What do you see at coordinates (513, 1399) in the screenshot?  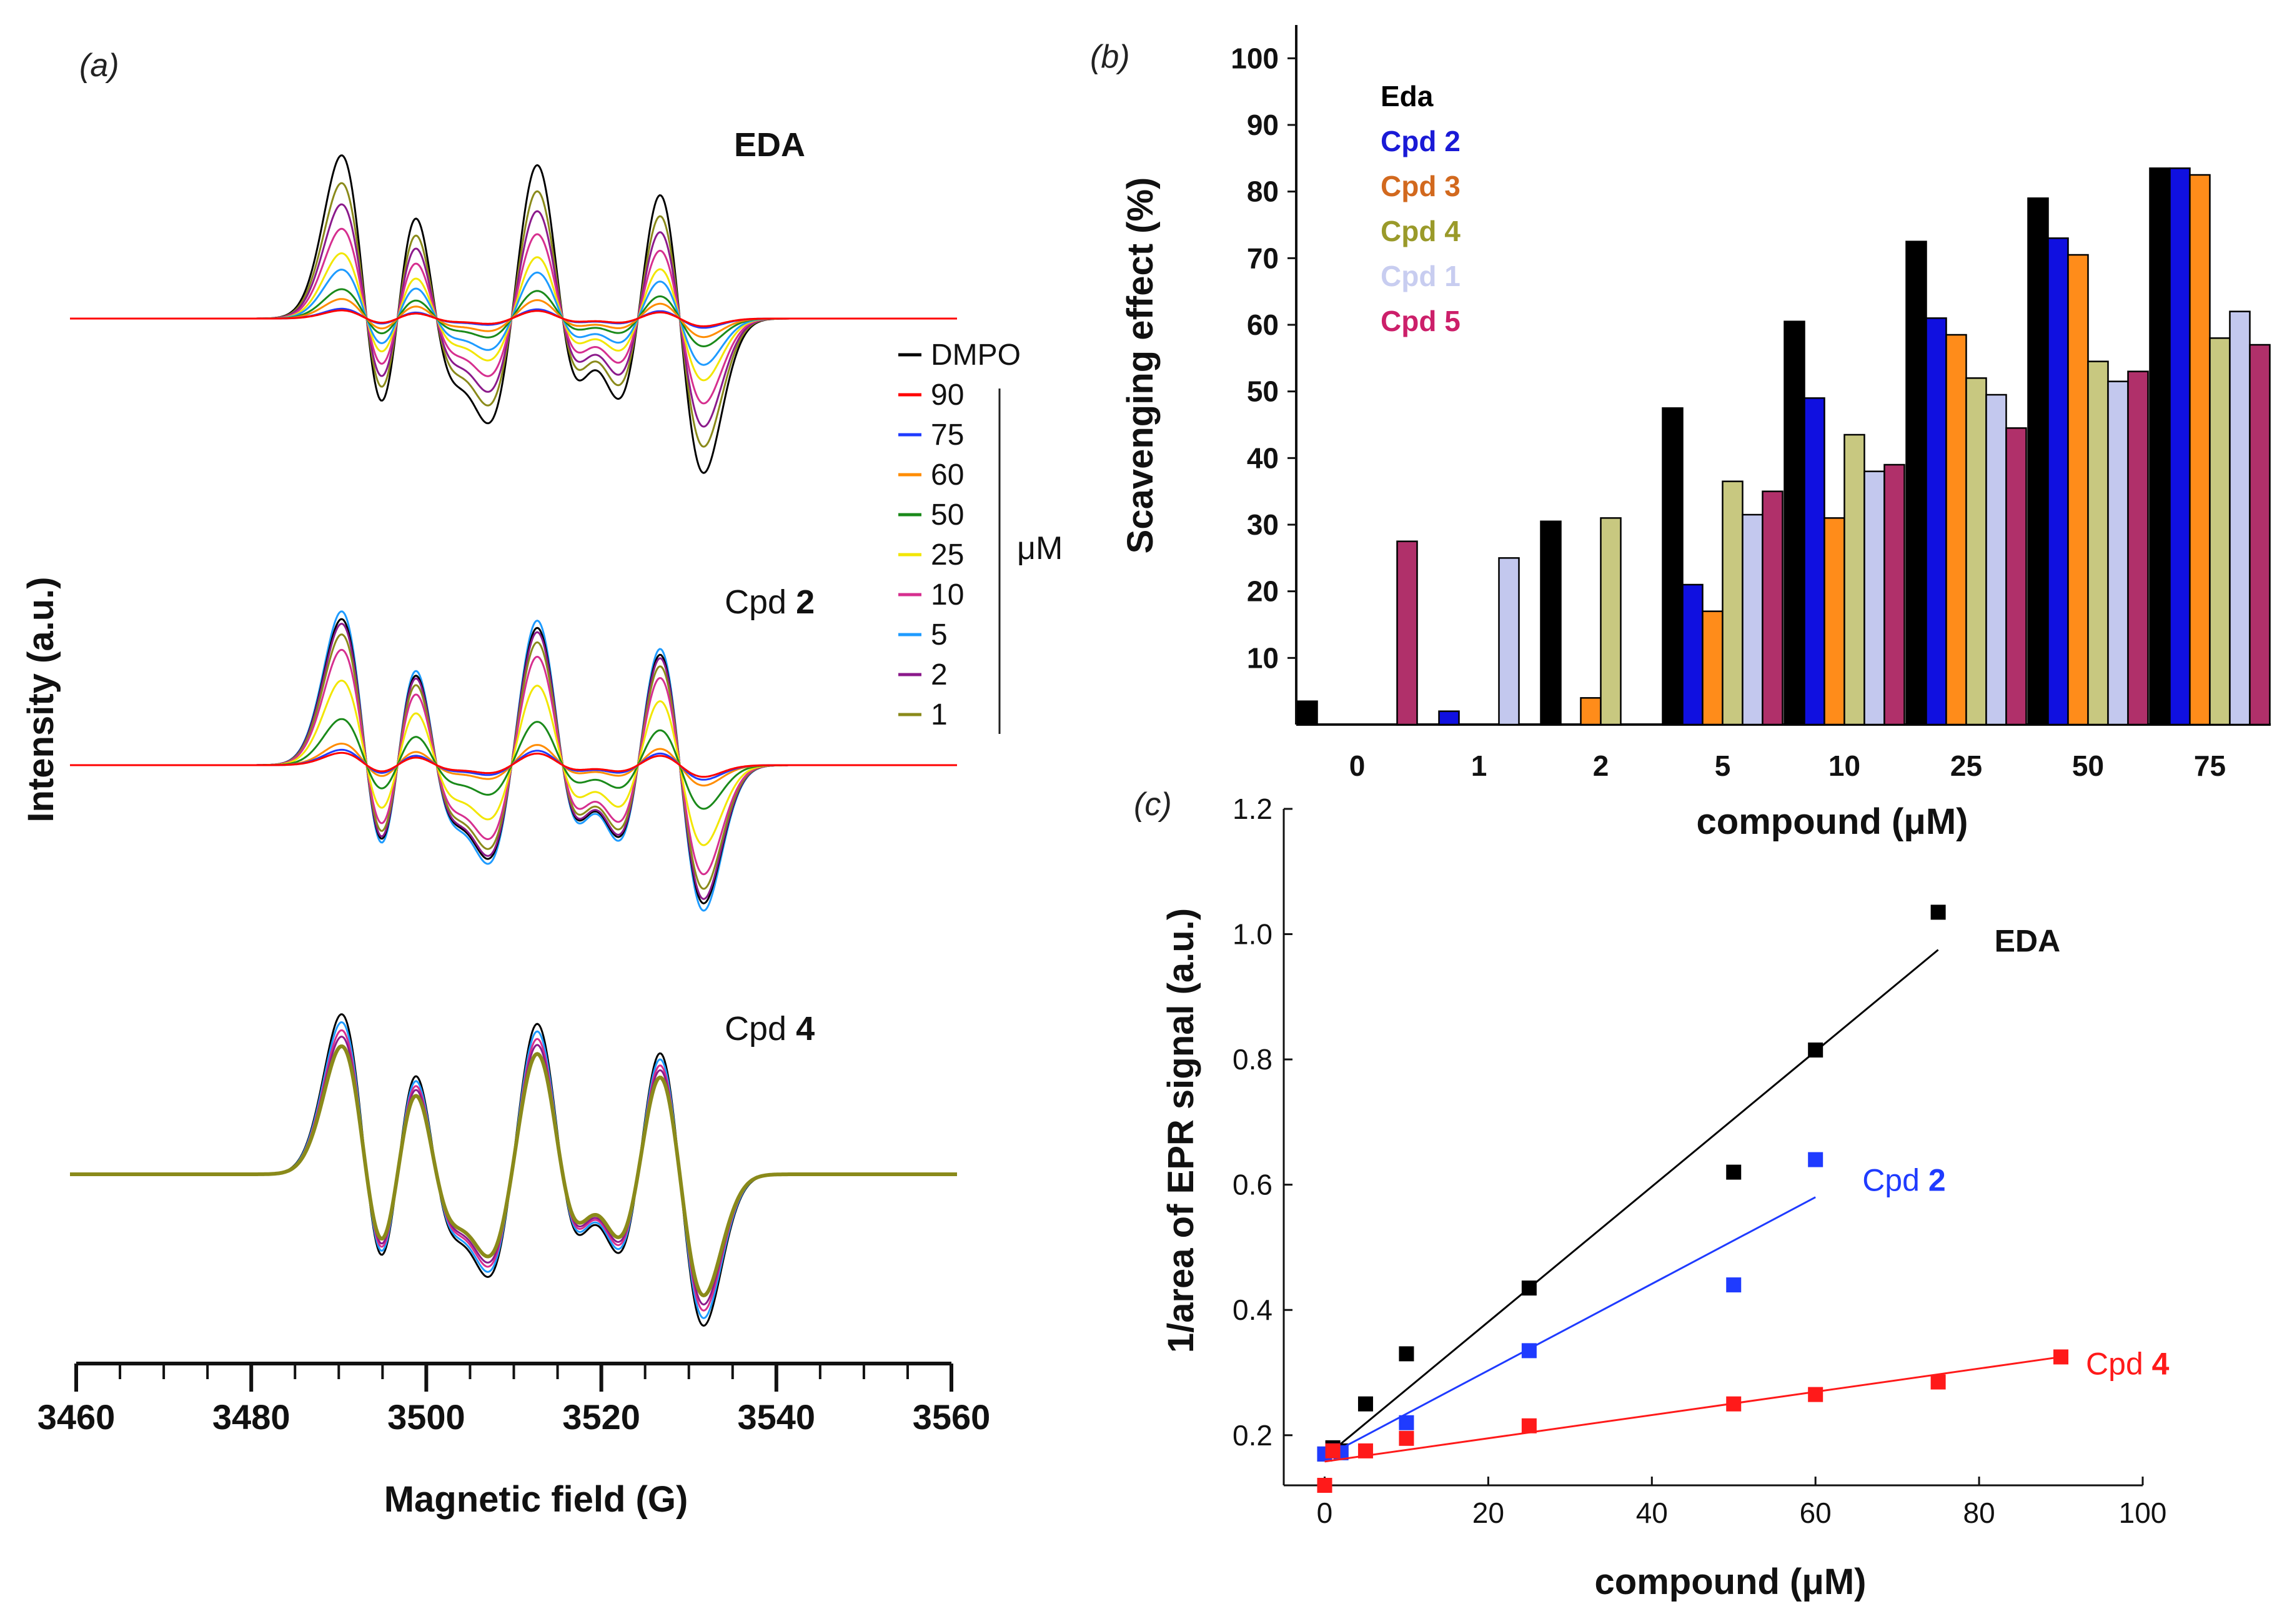 I see `panel-a-x-axis: 3460 3480 3500 3520 3540 3560` at bounding box center [513, 1399].